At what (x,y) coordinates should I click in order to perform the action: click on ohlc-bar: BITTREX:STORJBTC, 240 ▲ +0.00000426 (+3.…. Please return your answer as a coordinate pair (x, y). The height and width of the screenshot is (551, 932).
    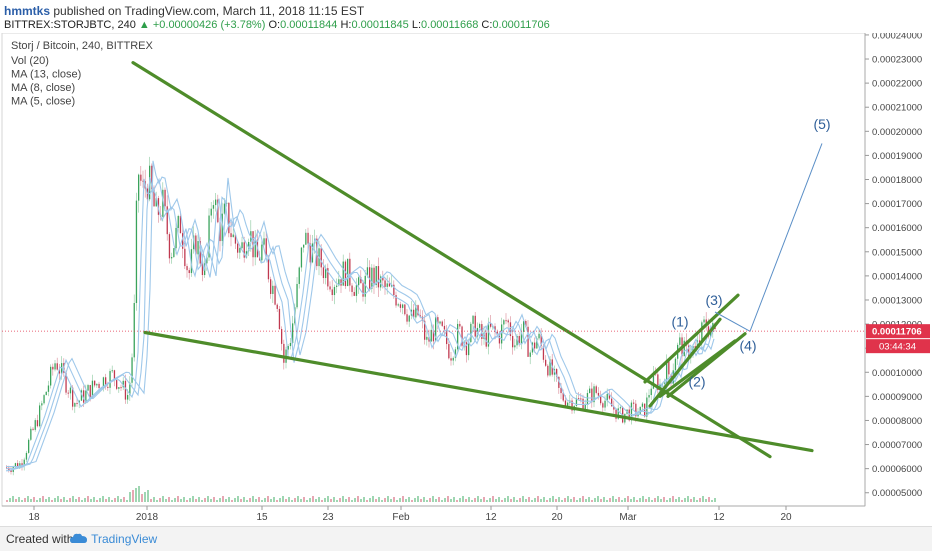
    Looking at the image, I should click on (277, 25).